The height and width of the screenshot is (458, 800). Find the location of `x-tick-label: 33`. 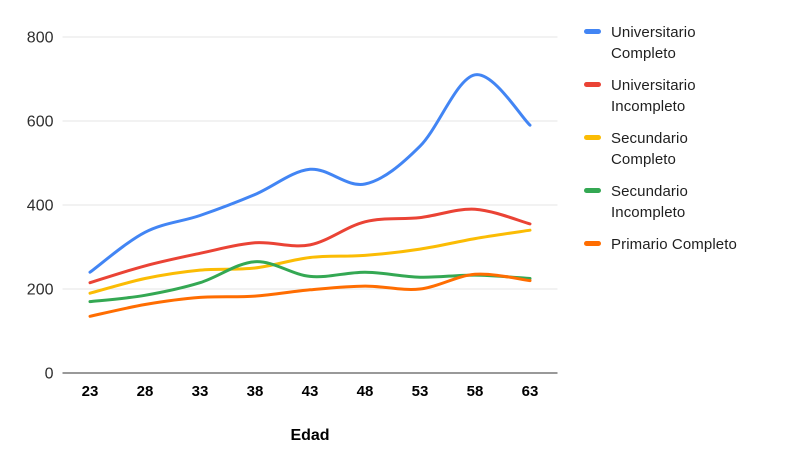

x-tick-label: 33 is located at coordinates (200, 391).